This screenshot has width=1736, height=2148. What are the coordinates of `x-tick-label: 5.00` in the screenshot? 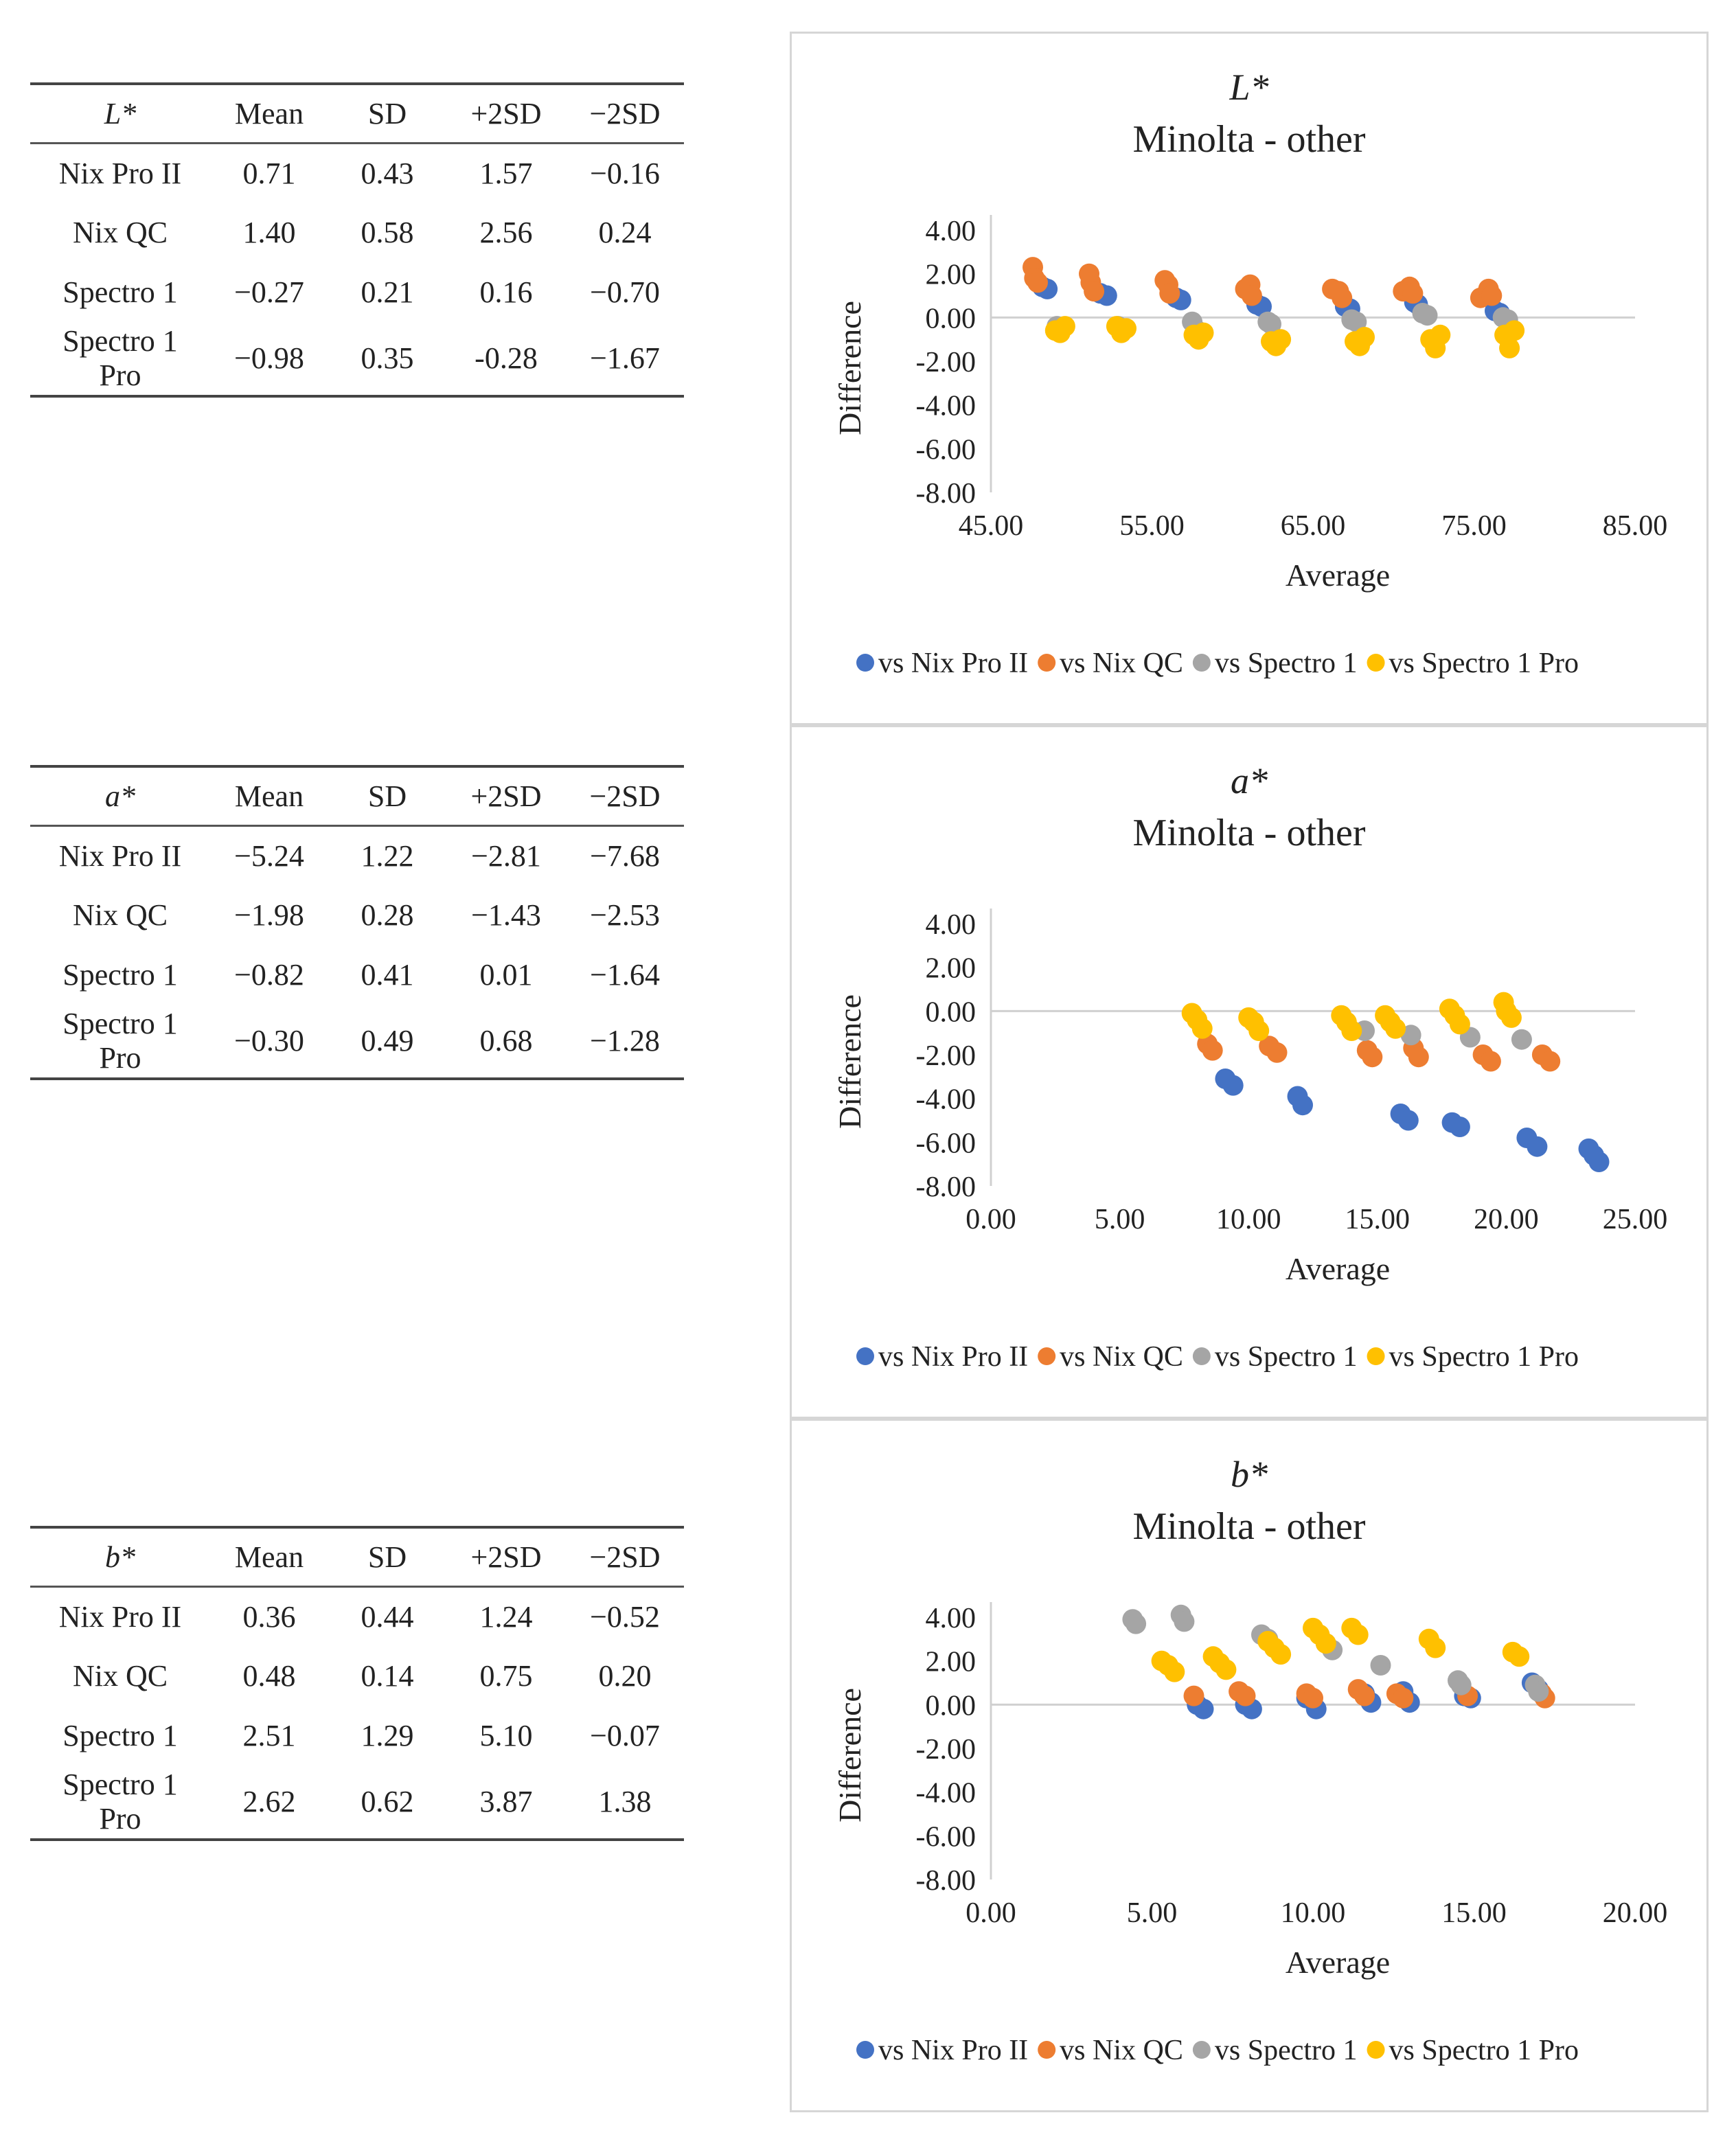 It's located at (1120, 1219).